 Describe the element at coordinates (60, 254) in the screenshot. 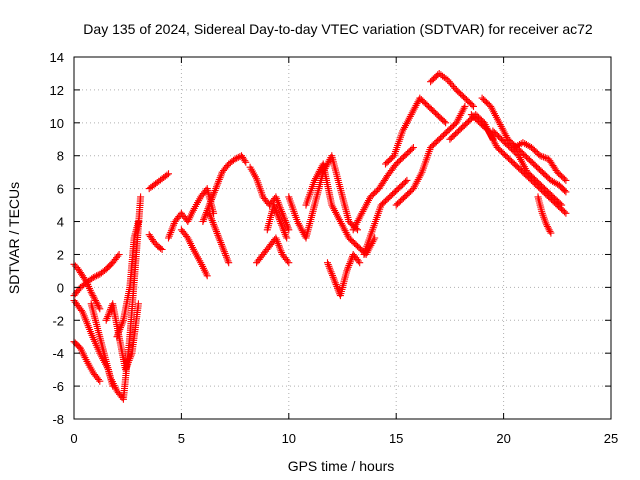

I see `y-tick-label: 2` at that location.